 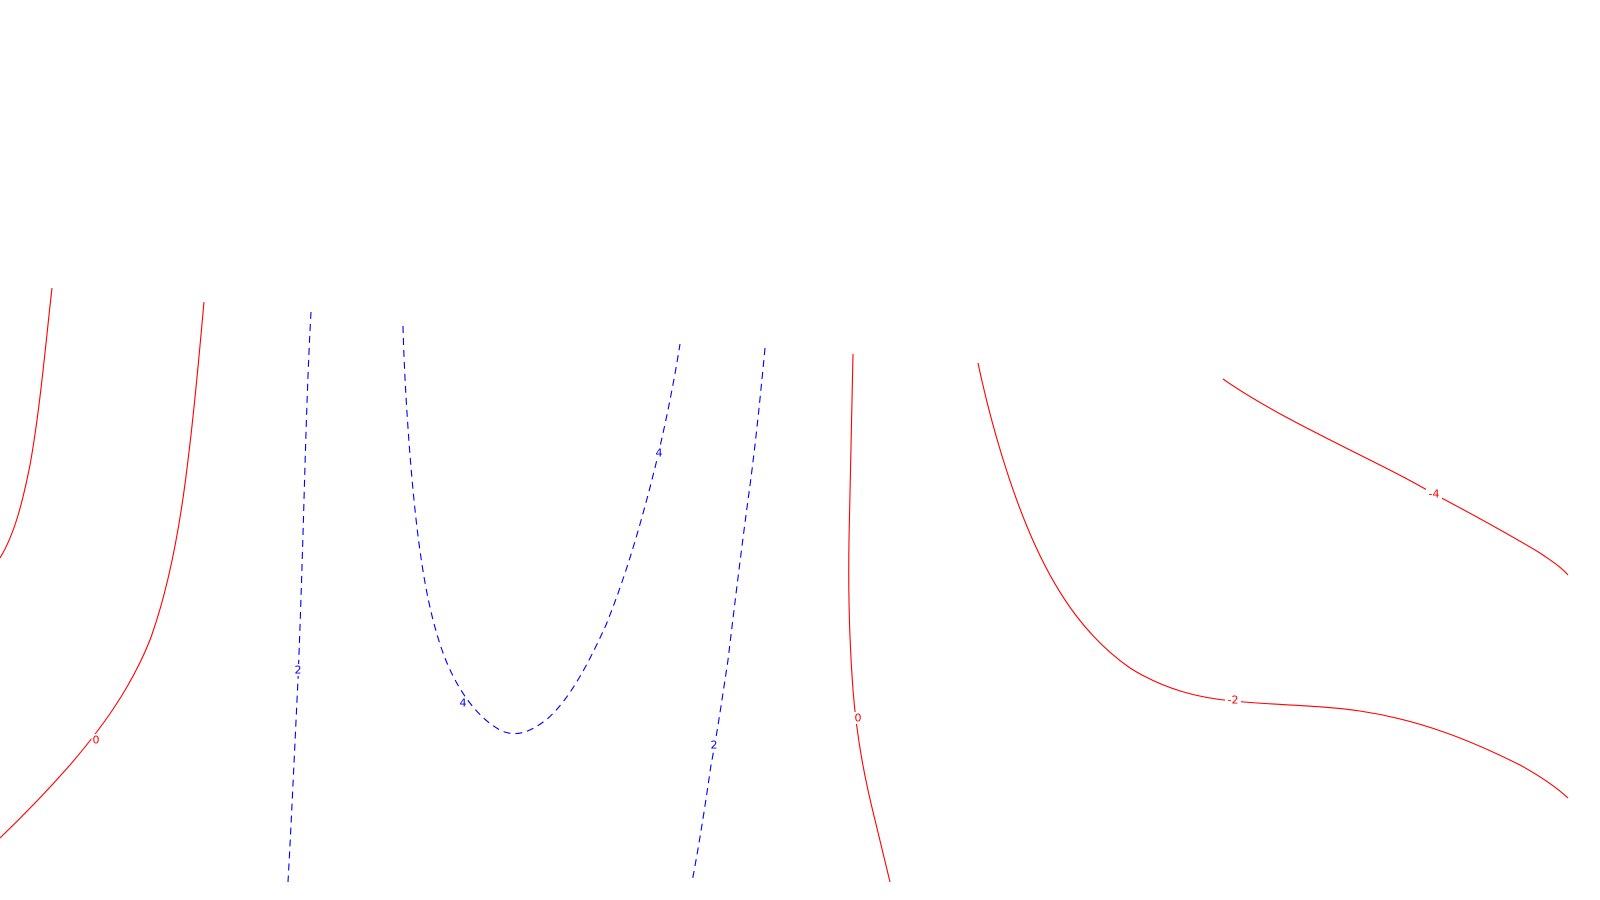 I want to click on contour-label-0-5-0: 0, so click(x=858, y=718).